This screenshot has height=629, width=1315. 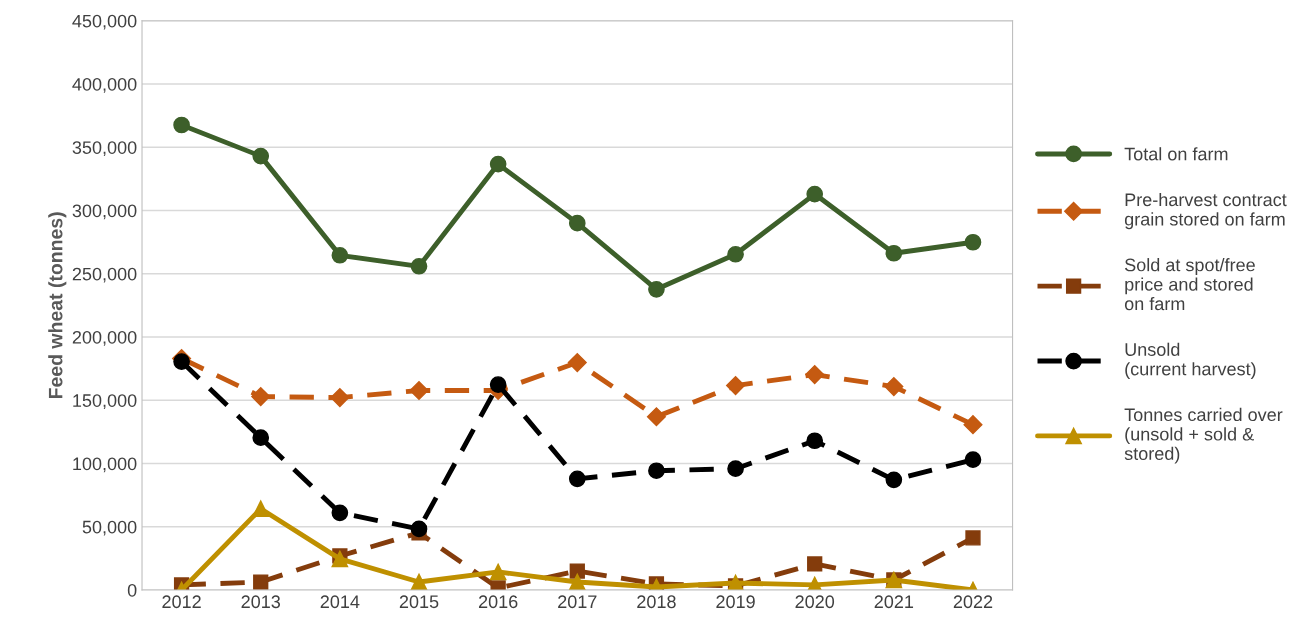 I want to click on y-axis-title: Feed wheat (tonnes), so click(x=57, y=305).